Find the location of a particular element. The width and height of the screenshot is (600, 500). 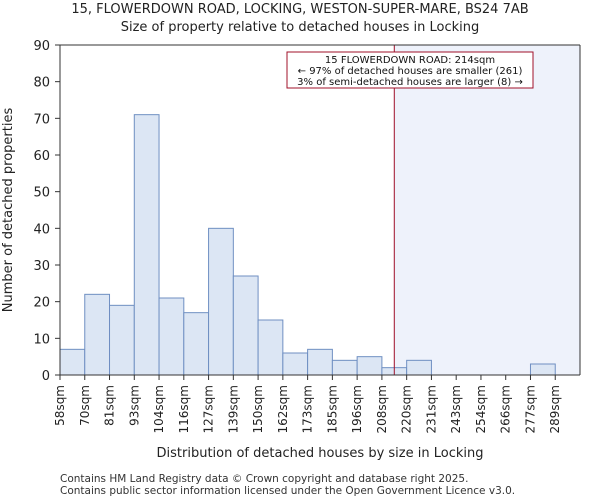

y-tick-label: 10 is located at coordinates (41, 339).